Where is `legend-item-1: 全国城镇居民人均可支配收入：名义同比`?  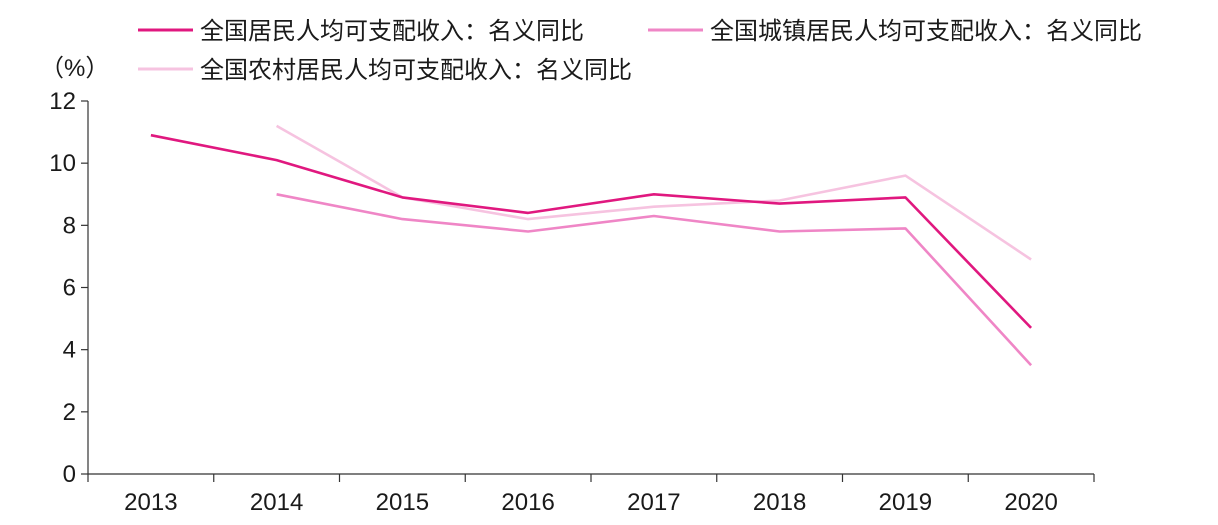 legend-item-1: 全国城镇居民人均可支配收入：名义同比 is located at coordinates (895, 31).